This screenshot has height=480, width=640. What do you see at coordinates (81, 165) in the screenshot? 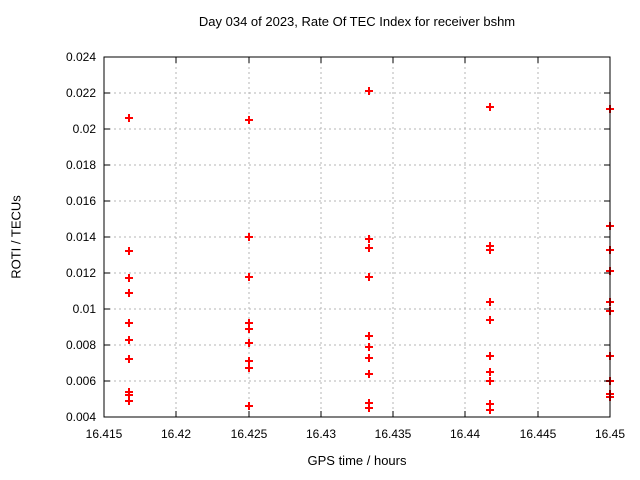
I see `y-tick-label: 0.018` at bounding box center [81, 165].